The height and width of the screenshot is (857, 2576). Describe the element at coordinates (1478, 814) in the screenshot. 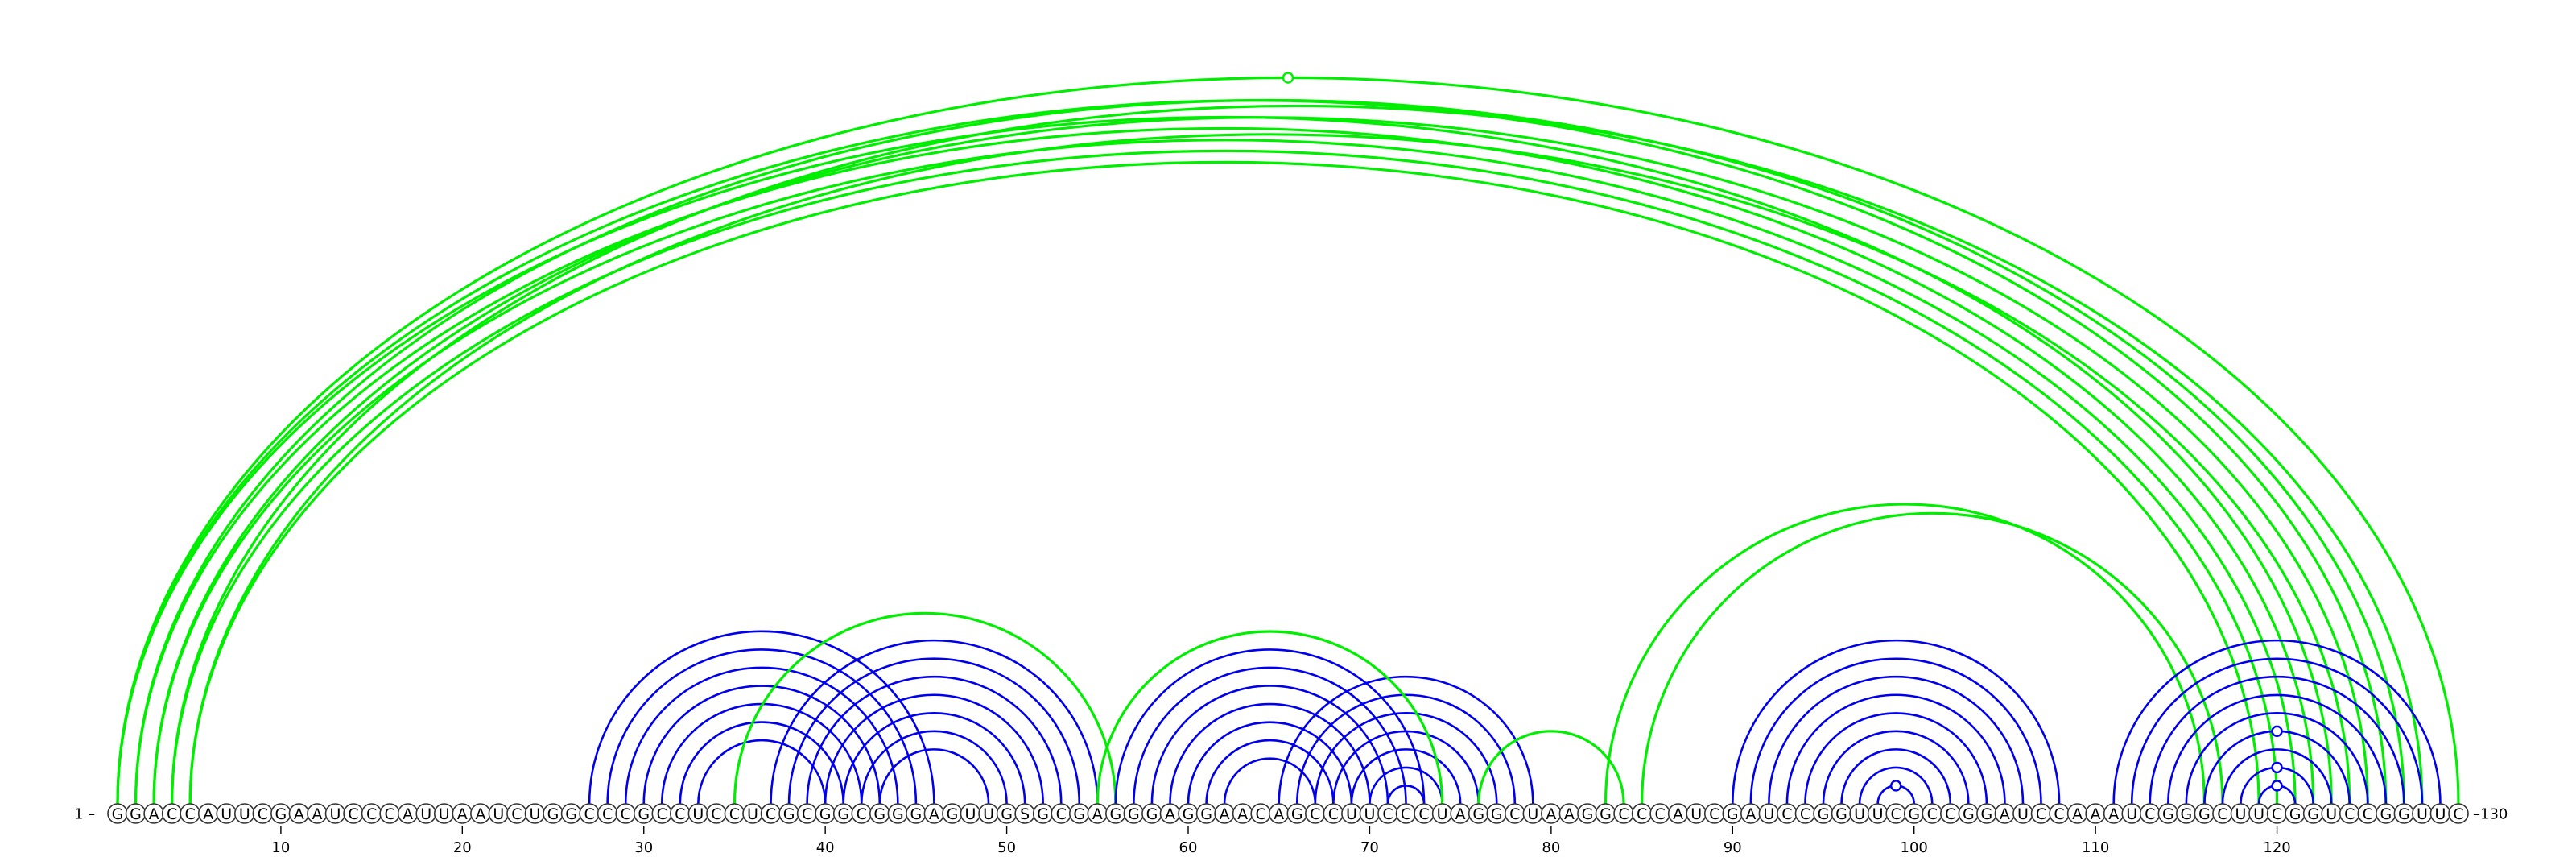

I see `base-letter-76: G` at that location.